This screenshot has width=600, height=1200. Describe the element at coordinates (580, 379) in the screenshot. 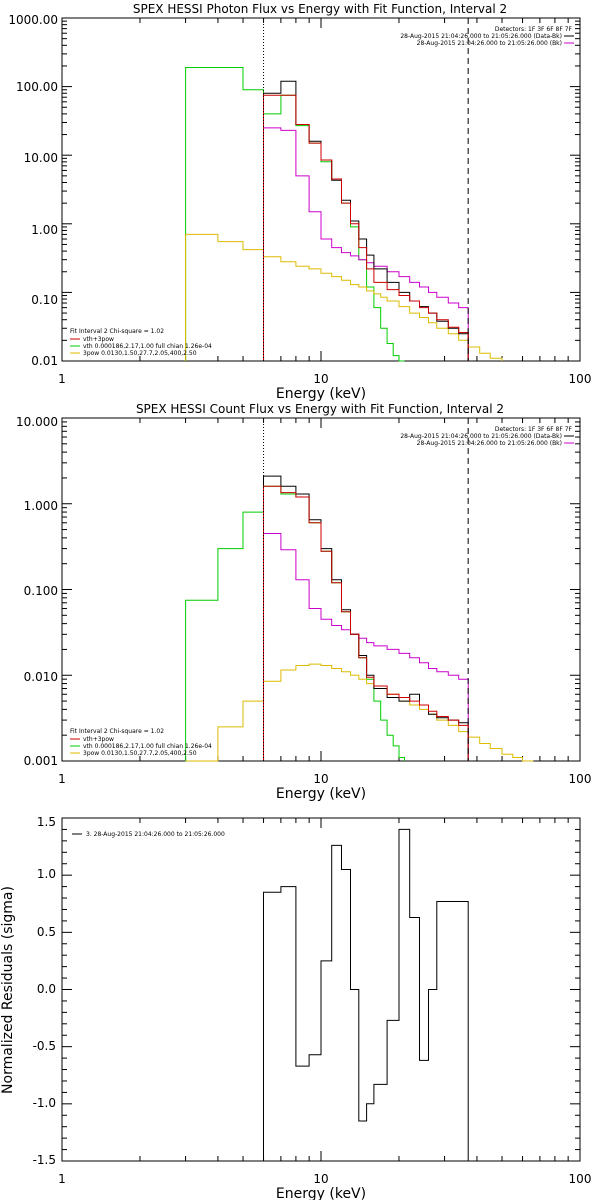

I see `photon-xtick-label: 100` at that location.